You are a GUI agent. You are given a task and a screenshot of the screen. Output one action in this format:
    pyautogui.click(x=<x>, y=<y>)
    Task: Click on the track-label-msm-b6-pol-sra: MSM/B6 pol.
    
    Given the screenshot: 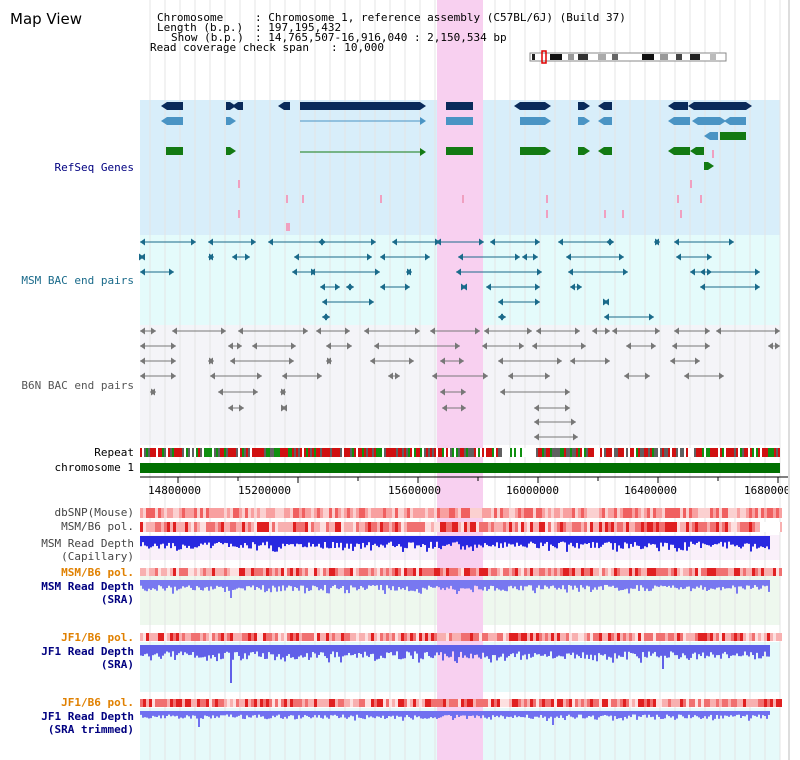 What is the action you would take?
    pyautogui.click(x=97, y=572)
    